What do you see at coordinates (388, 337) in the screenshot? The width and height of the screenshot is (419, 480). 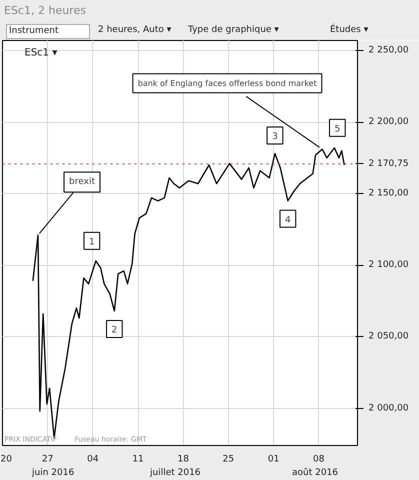 I see `y-tick-label: 2 050,00` at bounding box center [388, 337].